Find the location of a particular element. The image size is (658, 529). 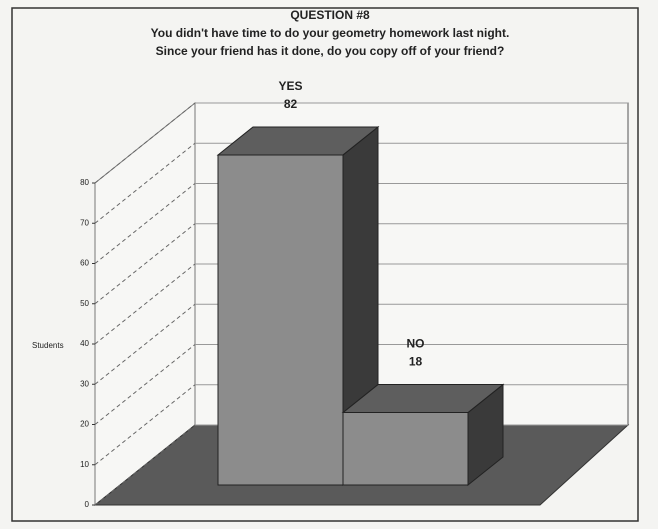

y-tick-label: 40 is located at coordinates (84, 343).